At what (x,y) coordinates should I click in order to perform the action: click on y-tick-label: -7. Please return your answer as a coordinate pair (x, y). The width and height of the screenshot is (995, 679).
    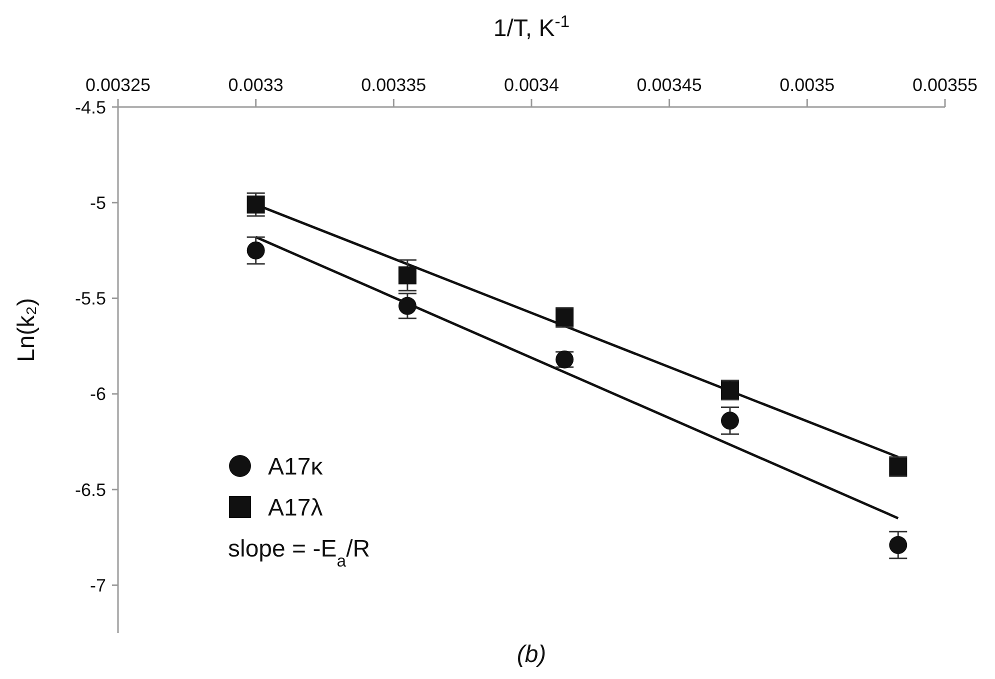
    Looking at the image, I should click on (98, 585).